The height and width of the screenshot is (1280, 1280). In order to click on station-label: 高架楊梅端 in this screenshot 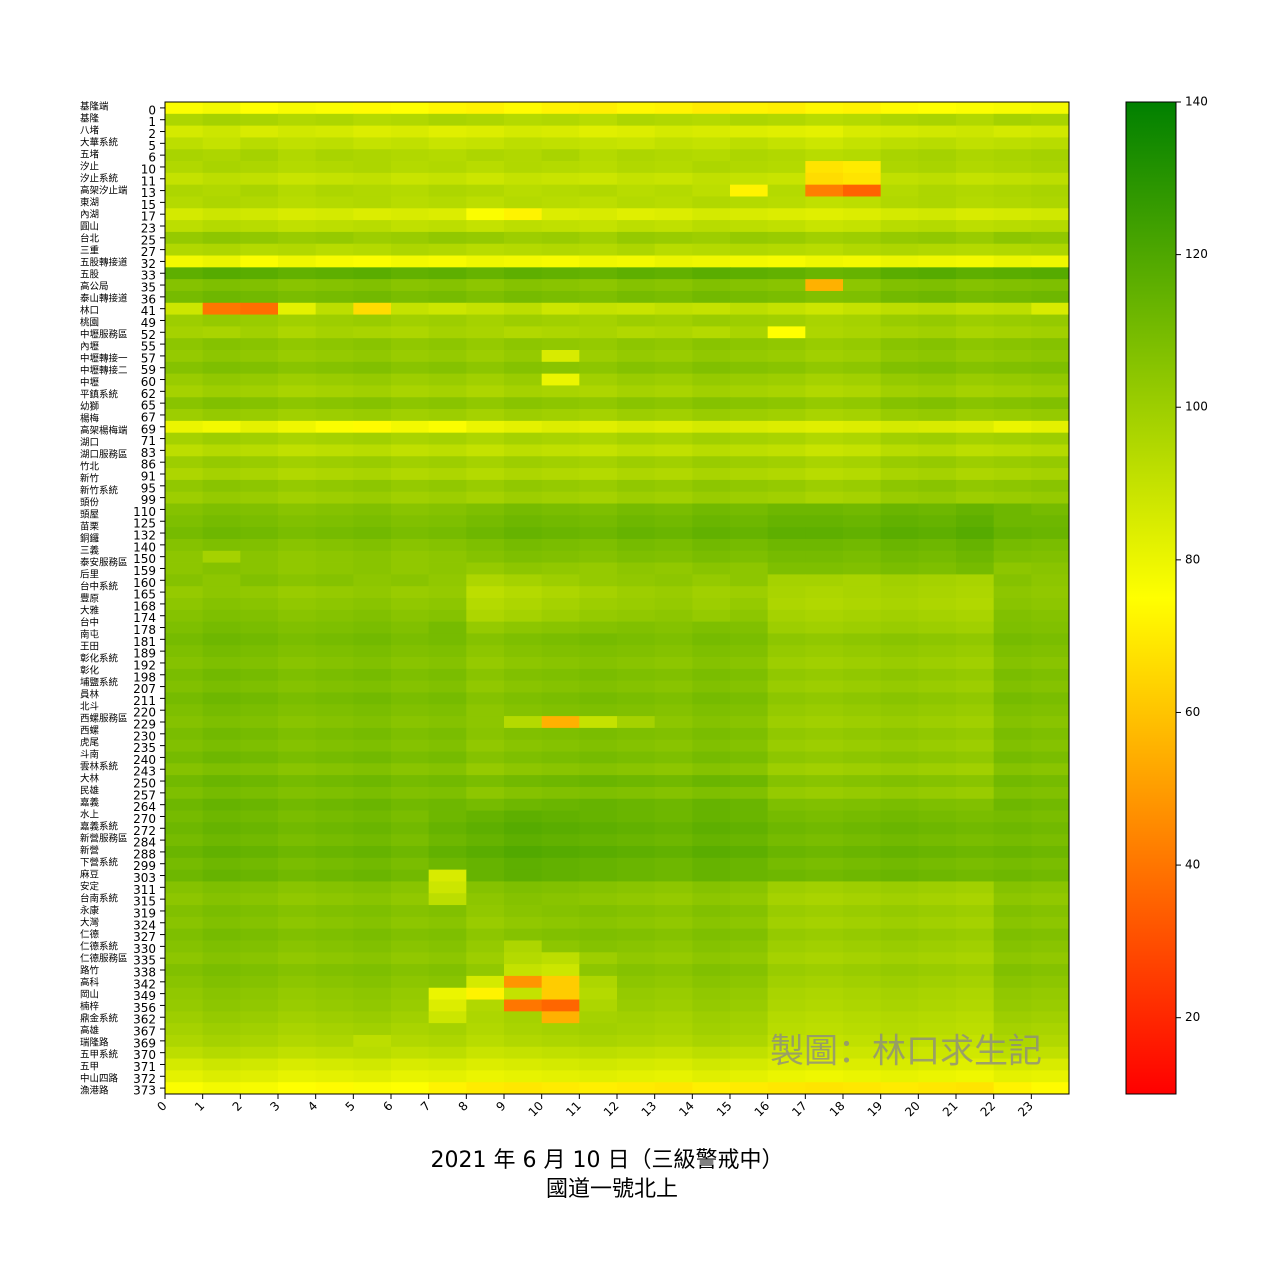, I will do `click(104, 431)`.